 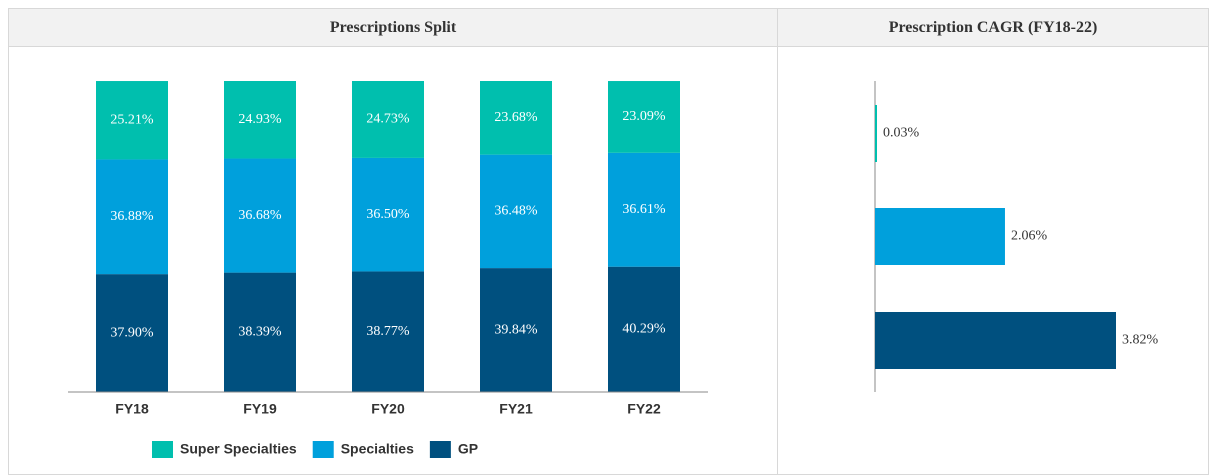 I want to click on data-label: 36.68%, so click(x=260, y=215).